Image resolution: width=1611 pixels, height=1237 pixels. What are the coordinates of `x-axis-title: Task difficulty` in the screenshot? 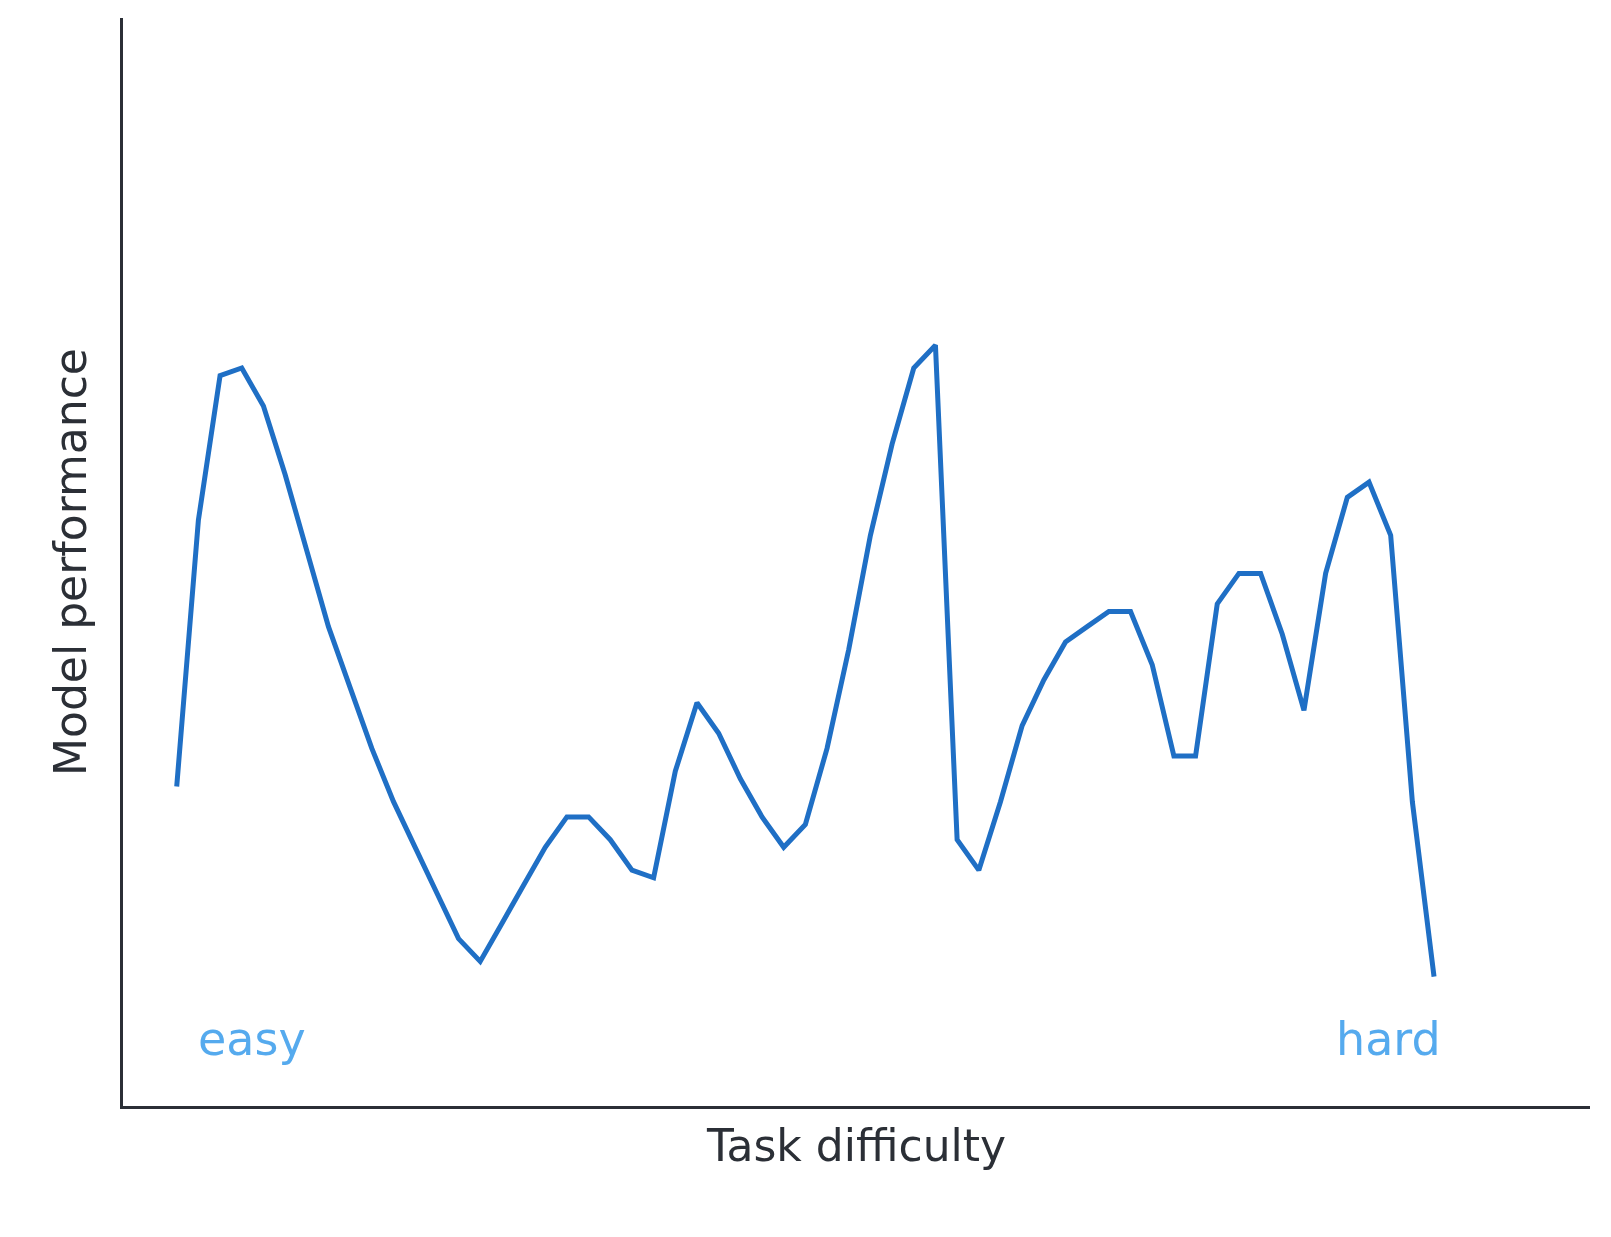 It's located at (856, 1145).